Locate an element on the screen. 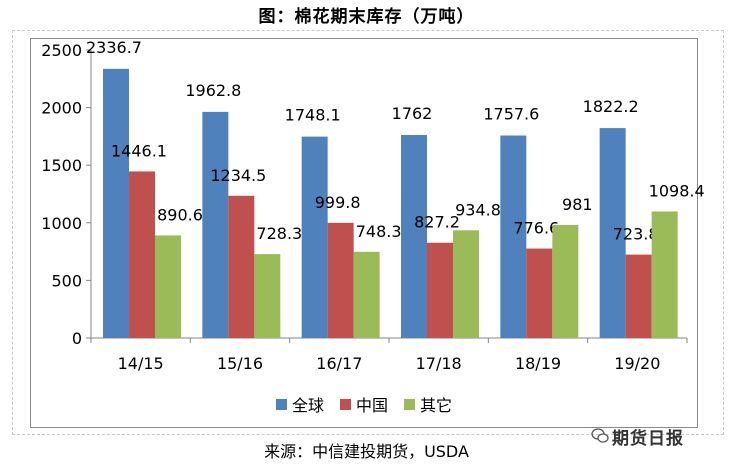 This screenshot has height=466, width=733. y-tick-label: 2500 is located at coordinates (61, 50).